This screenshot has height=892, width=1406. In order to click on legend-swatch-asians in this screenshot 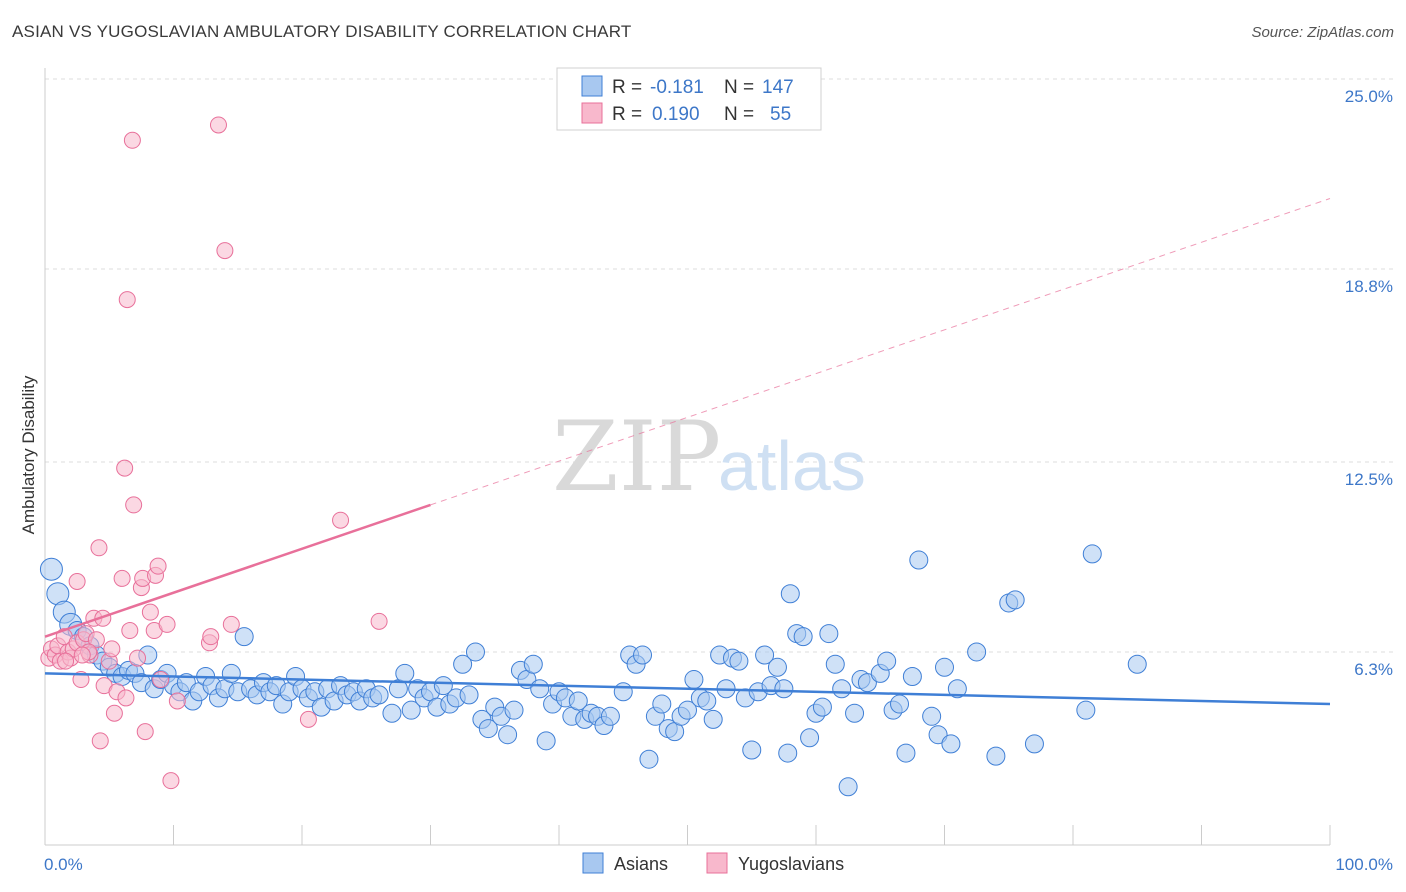, I will do `click(592, 86)`.